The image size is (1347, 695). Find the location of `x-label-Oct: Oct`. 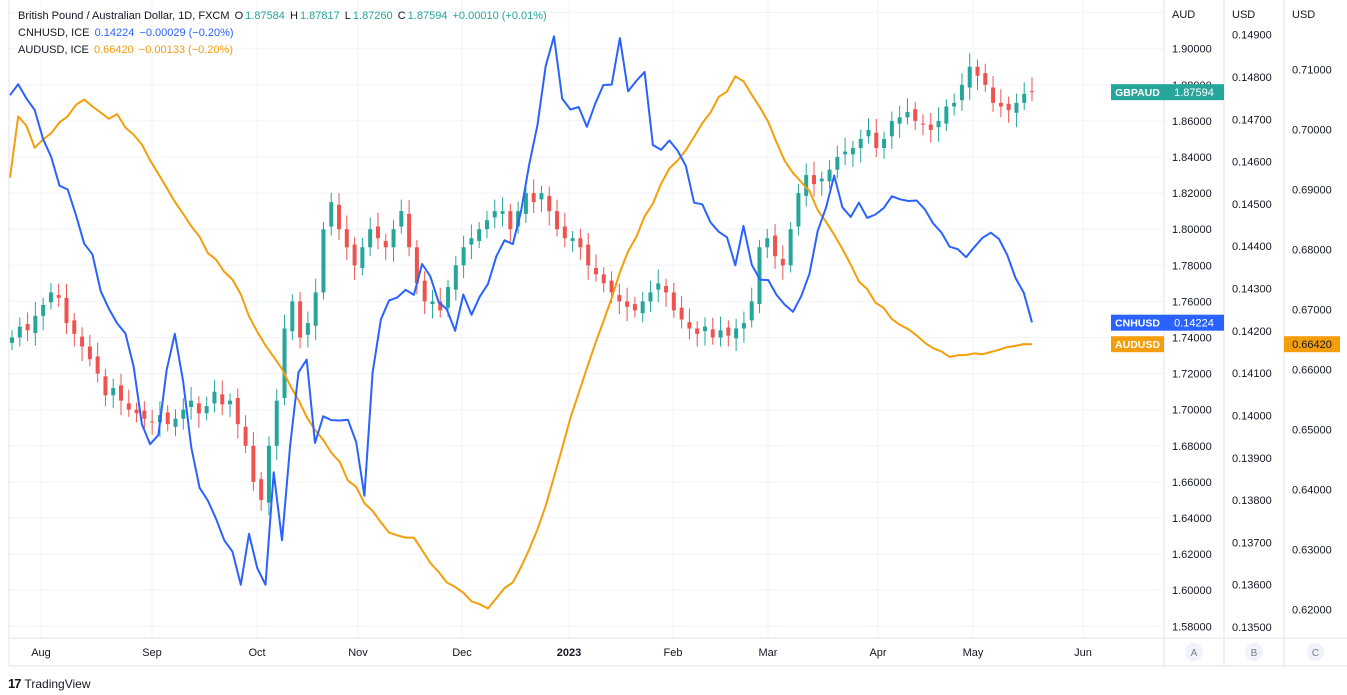

x-label-Oct: Oct is located at coordinates (256, 653).